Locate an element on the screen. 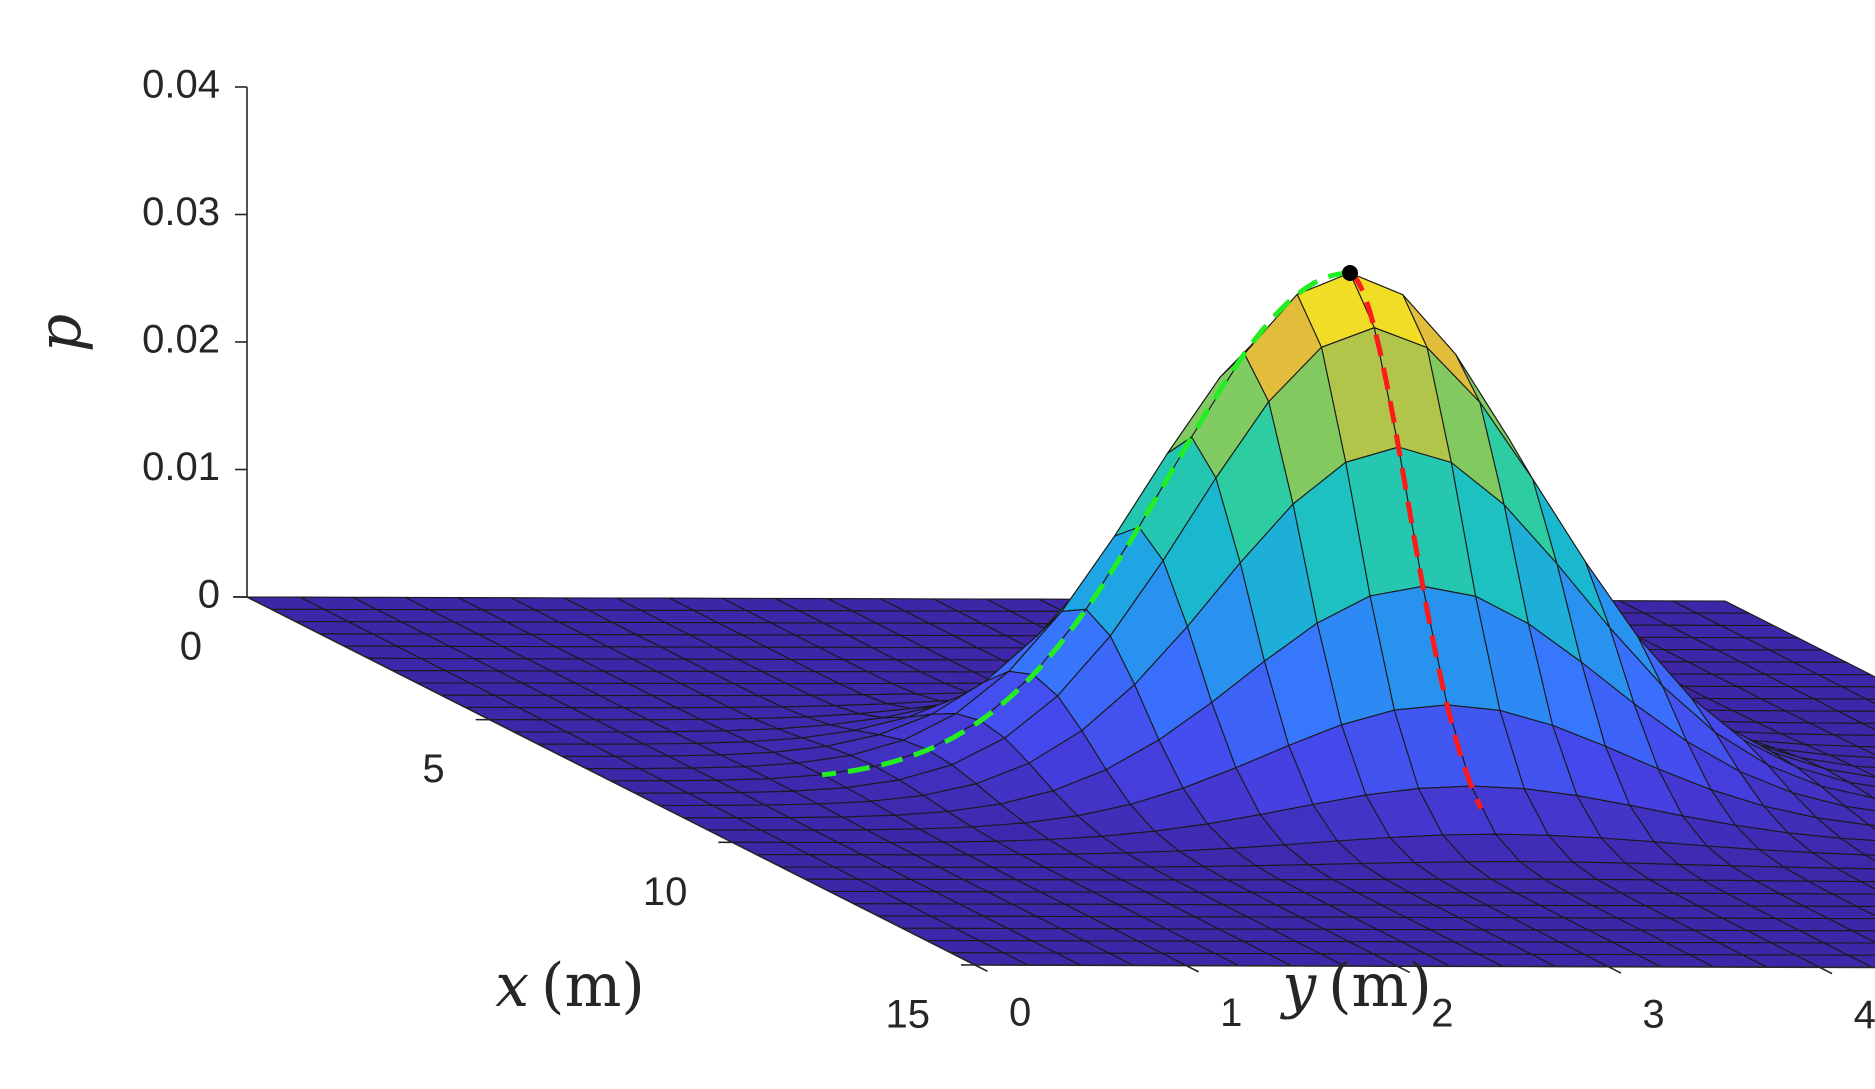 This screenshot has width=1875, height=1089. green-dashed-line is located at coordinates (1086, 524).